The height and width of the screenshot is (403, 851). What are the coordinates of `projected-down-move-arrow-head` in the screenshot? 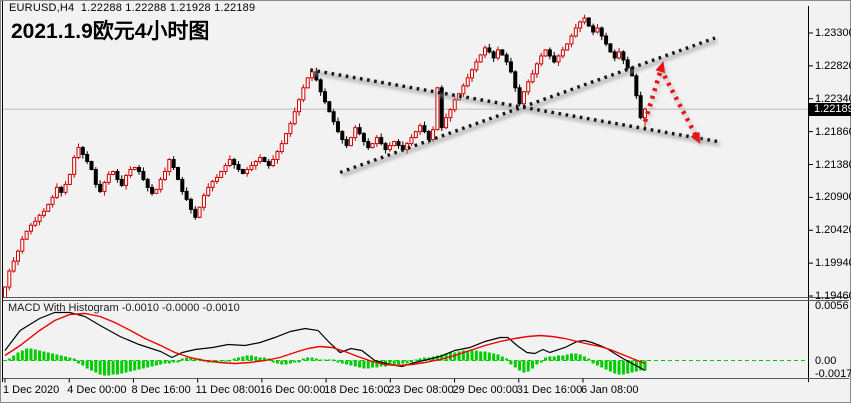 It's located at (695, 137).